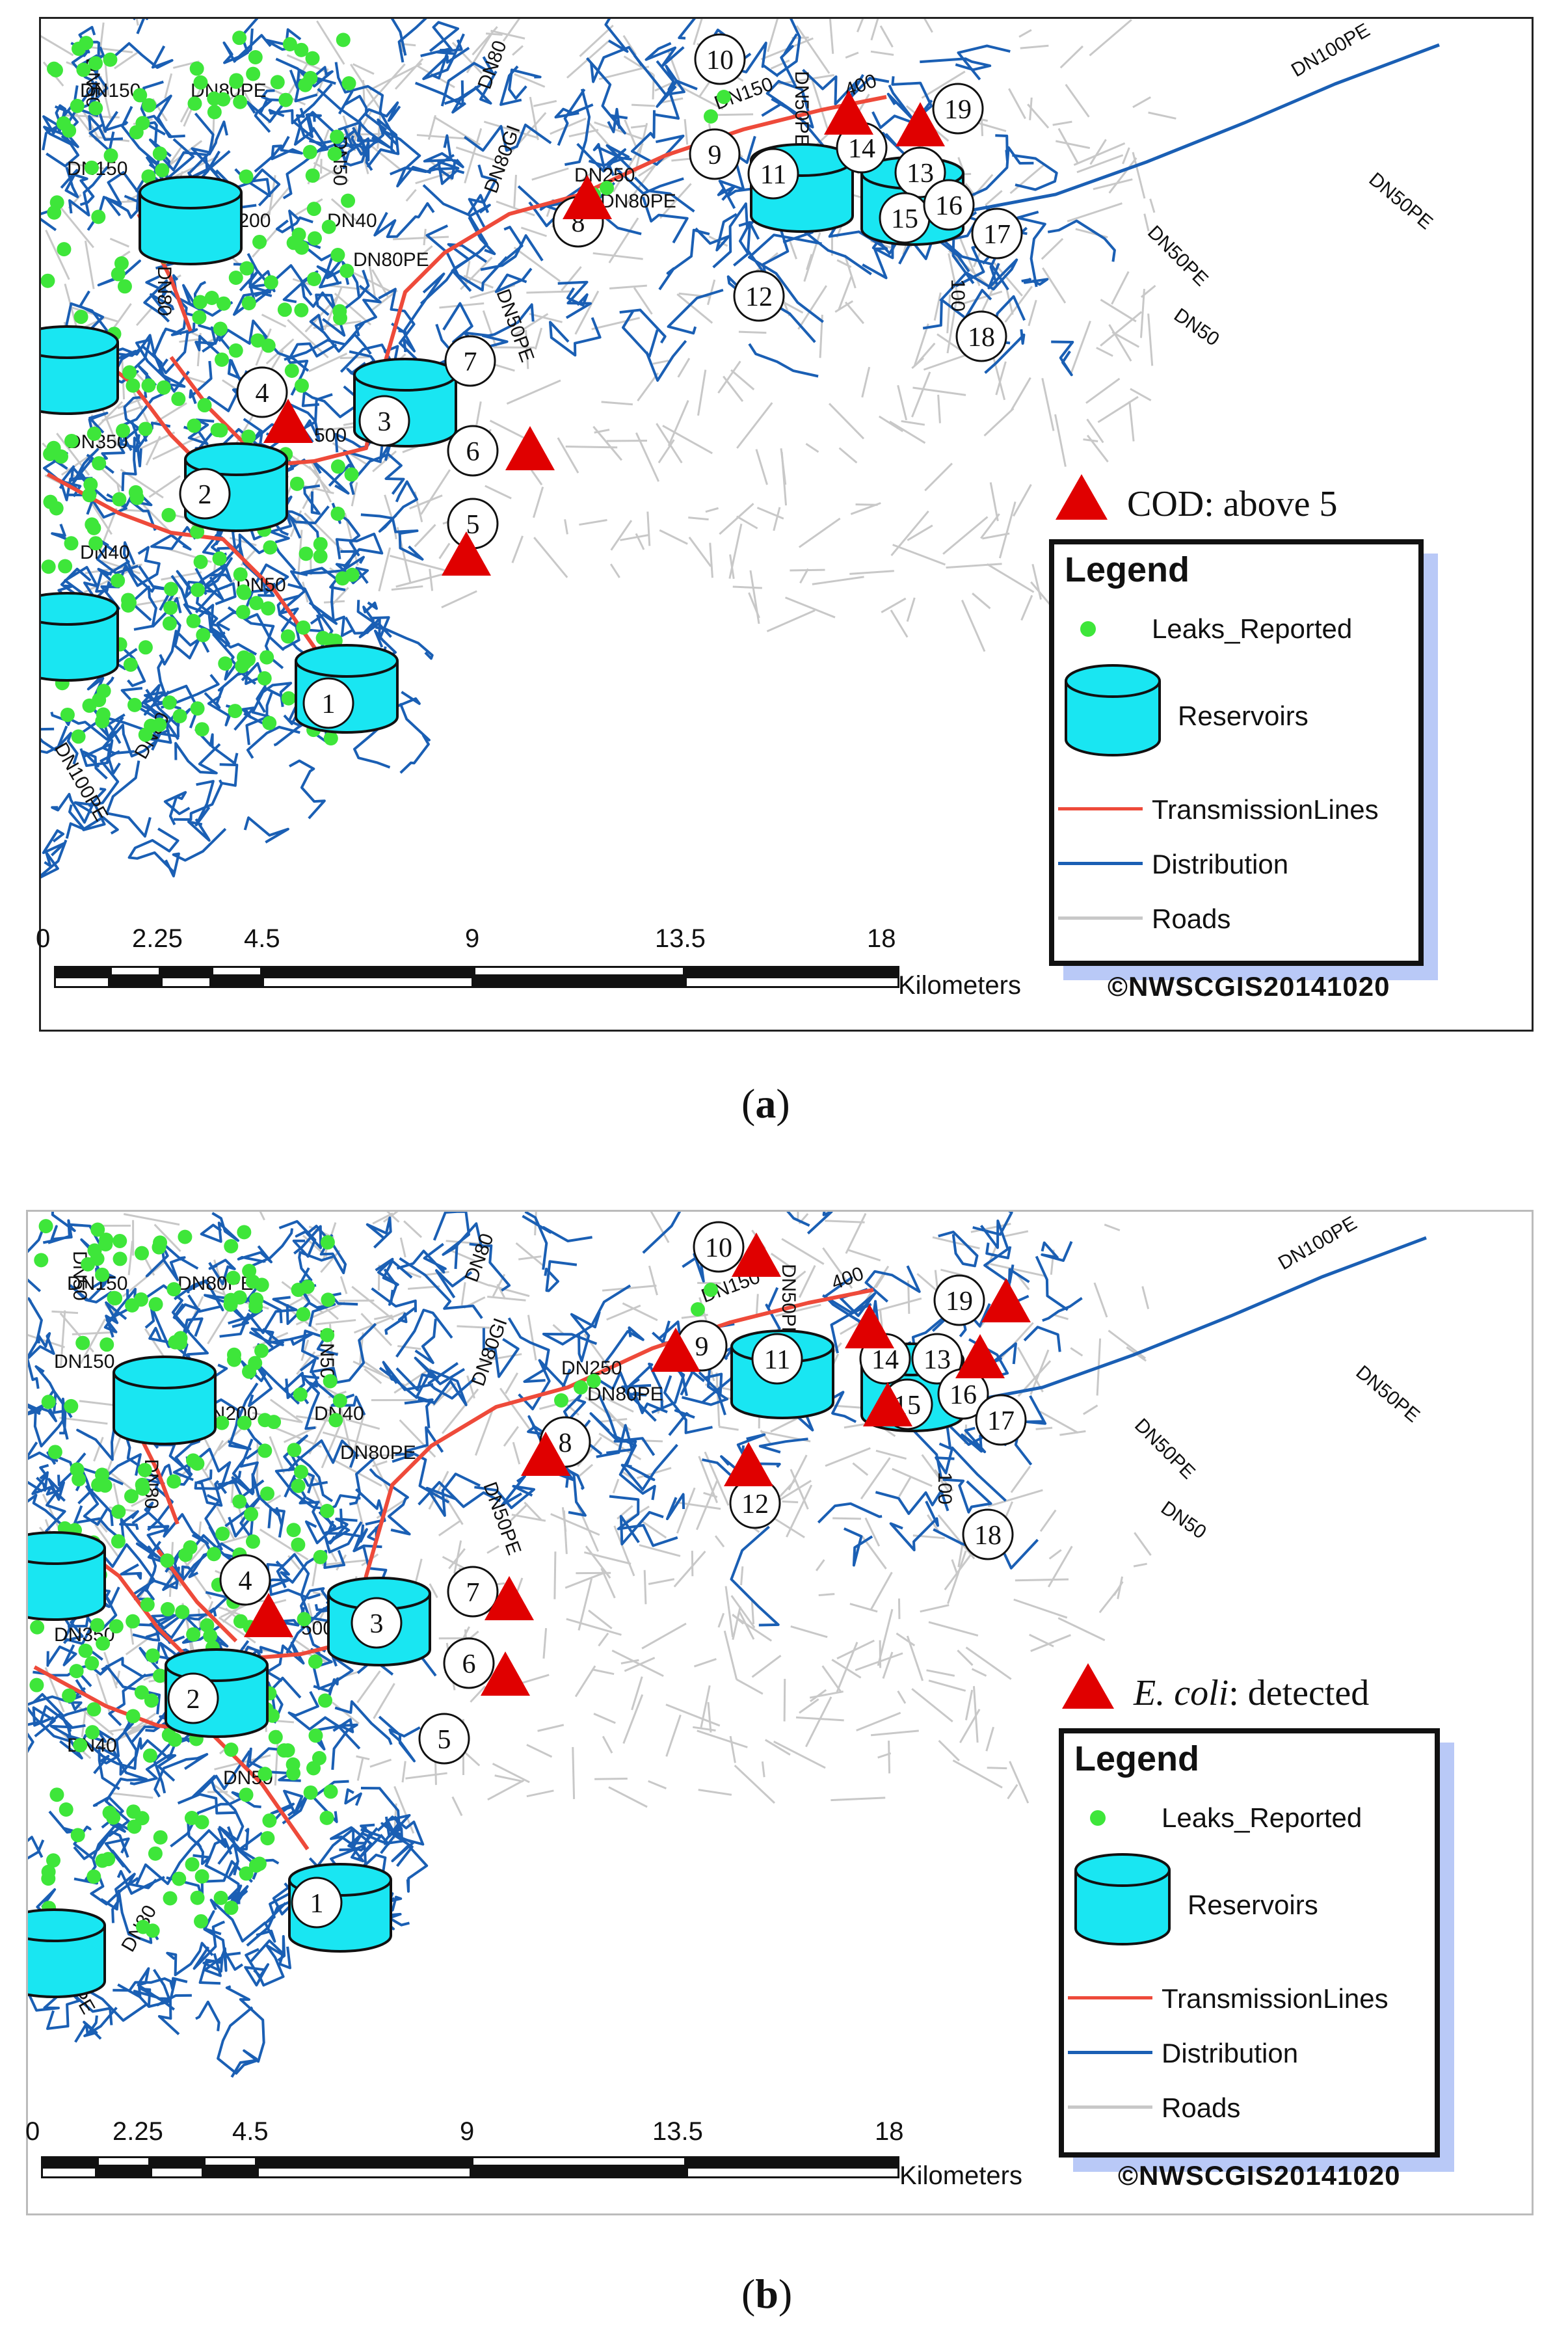 Image resolution: width=1568 pixels, height=2352 pixels. Describe the element at coordinates (964, 1395) in the screenshot. I see `site-number: 16` at that location.